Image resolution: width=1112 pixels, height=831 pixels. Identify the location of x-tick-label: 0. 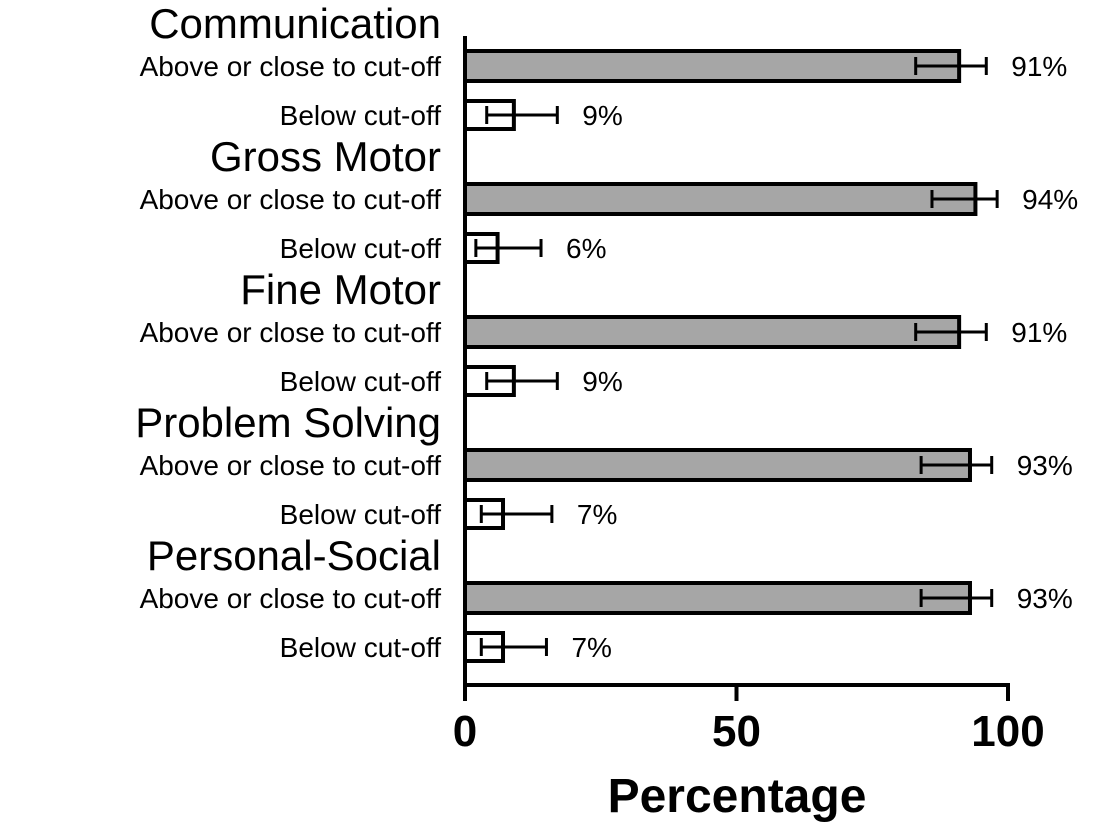
(465, 731).